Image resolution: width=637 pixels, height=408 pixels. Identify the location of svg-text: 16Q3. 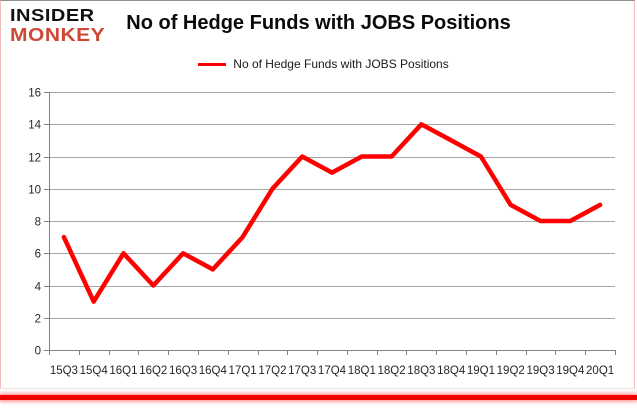
(183, 371).